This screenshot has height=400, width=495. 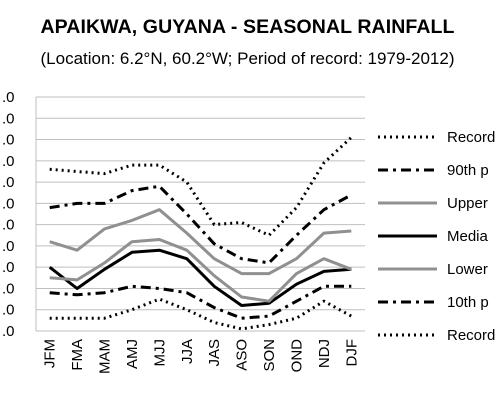 I want to click on x-tick-label: JAS, so click(x=214, y=353).